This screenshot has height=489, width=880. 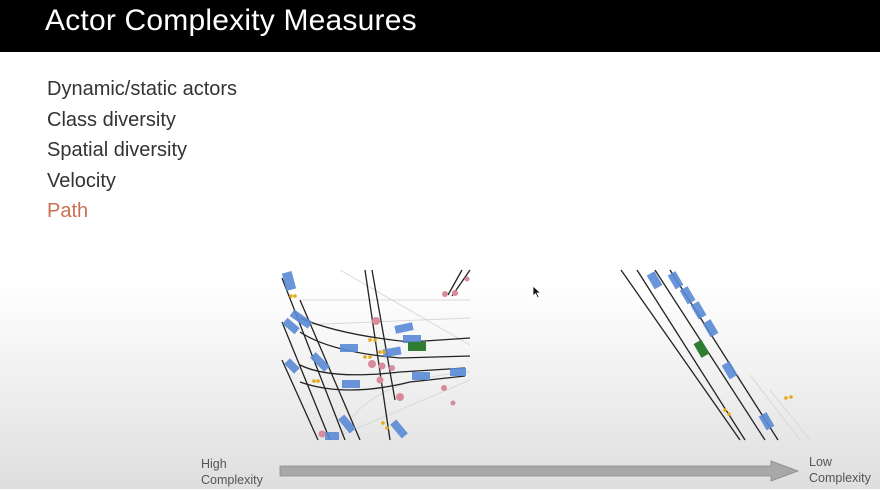 I want to click on bullet-item-spatial-diversity: Spatial diversity, so click(x=117, y=150).